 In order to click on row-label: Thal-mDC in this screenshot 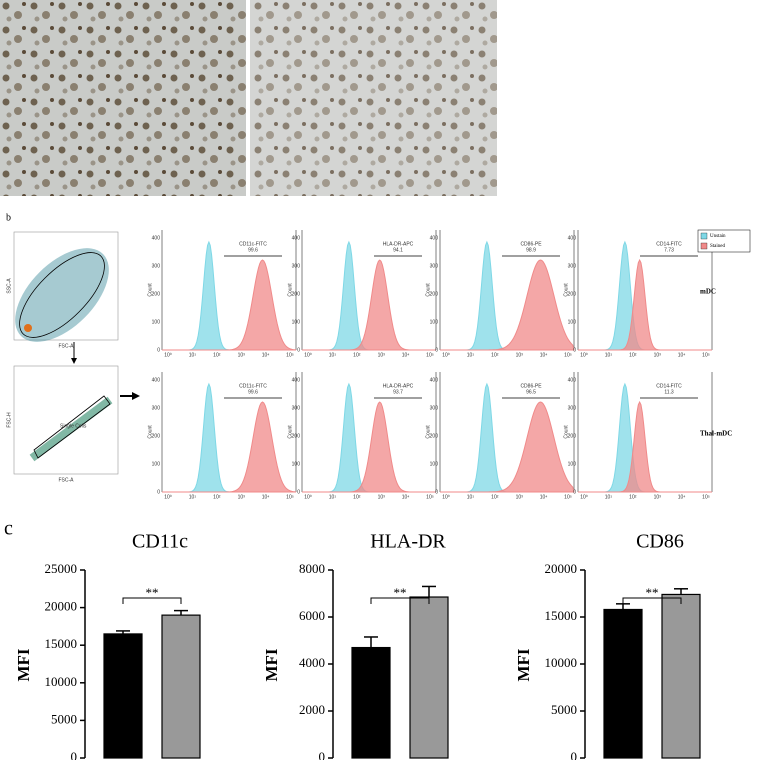, I will do `click(716, 434)`.